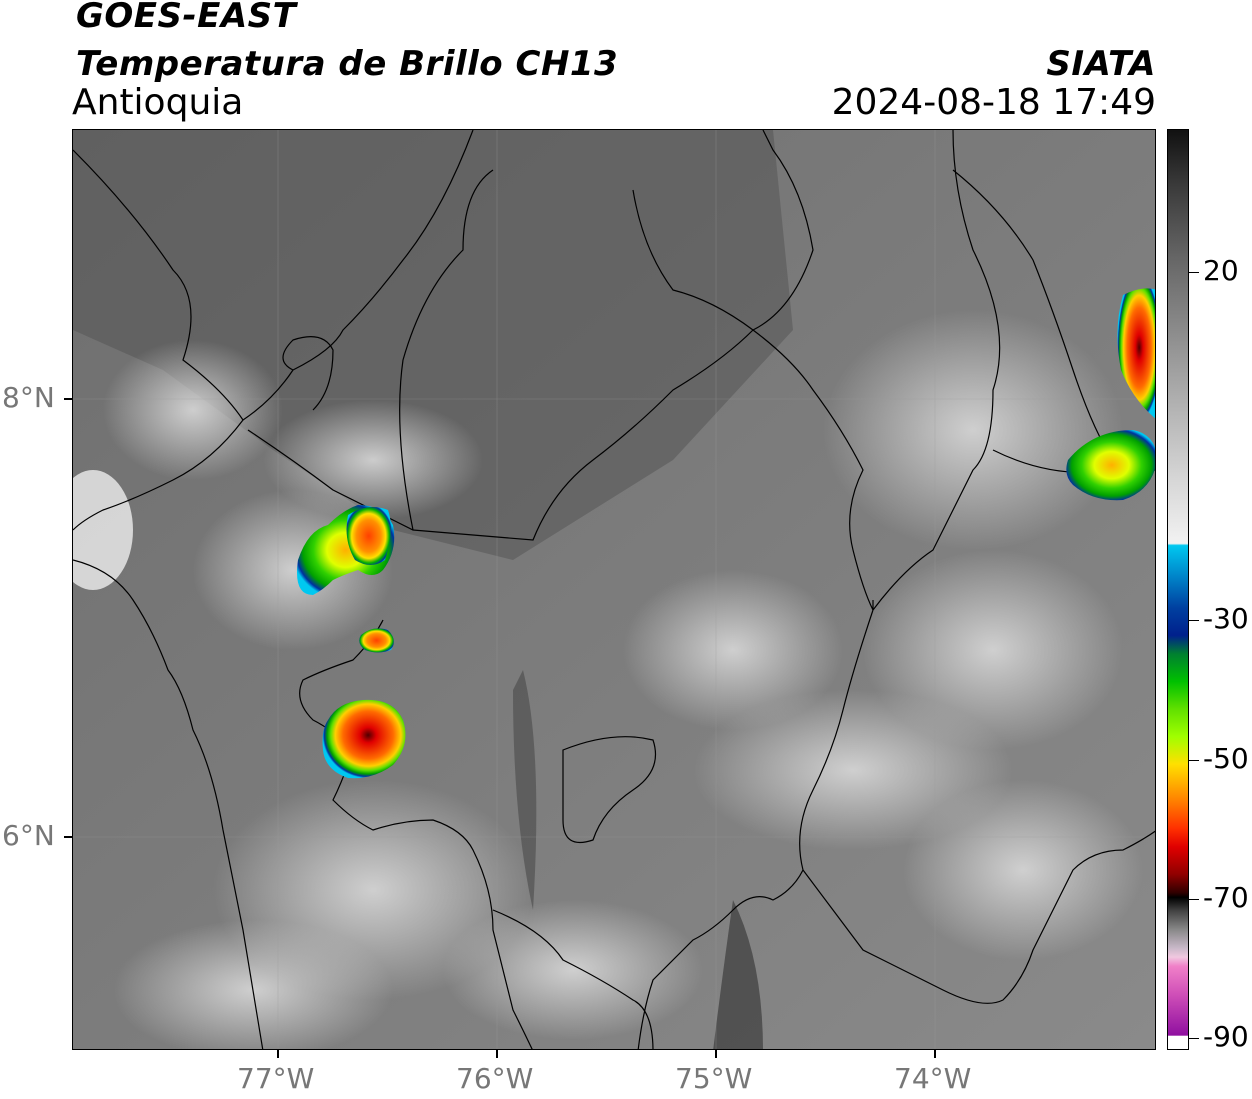 Image resolution: width=1252 pixels, height=1099 pixels. Describe the element at coordinates (1226, 1036) in the screenshot. I see `cb-label-m90: -90` at that location.